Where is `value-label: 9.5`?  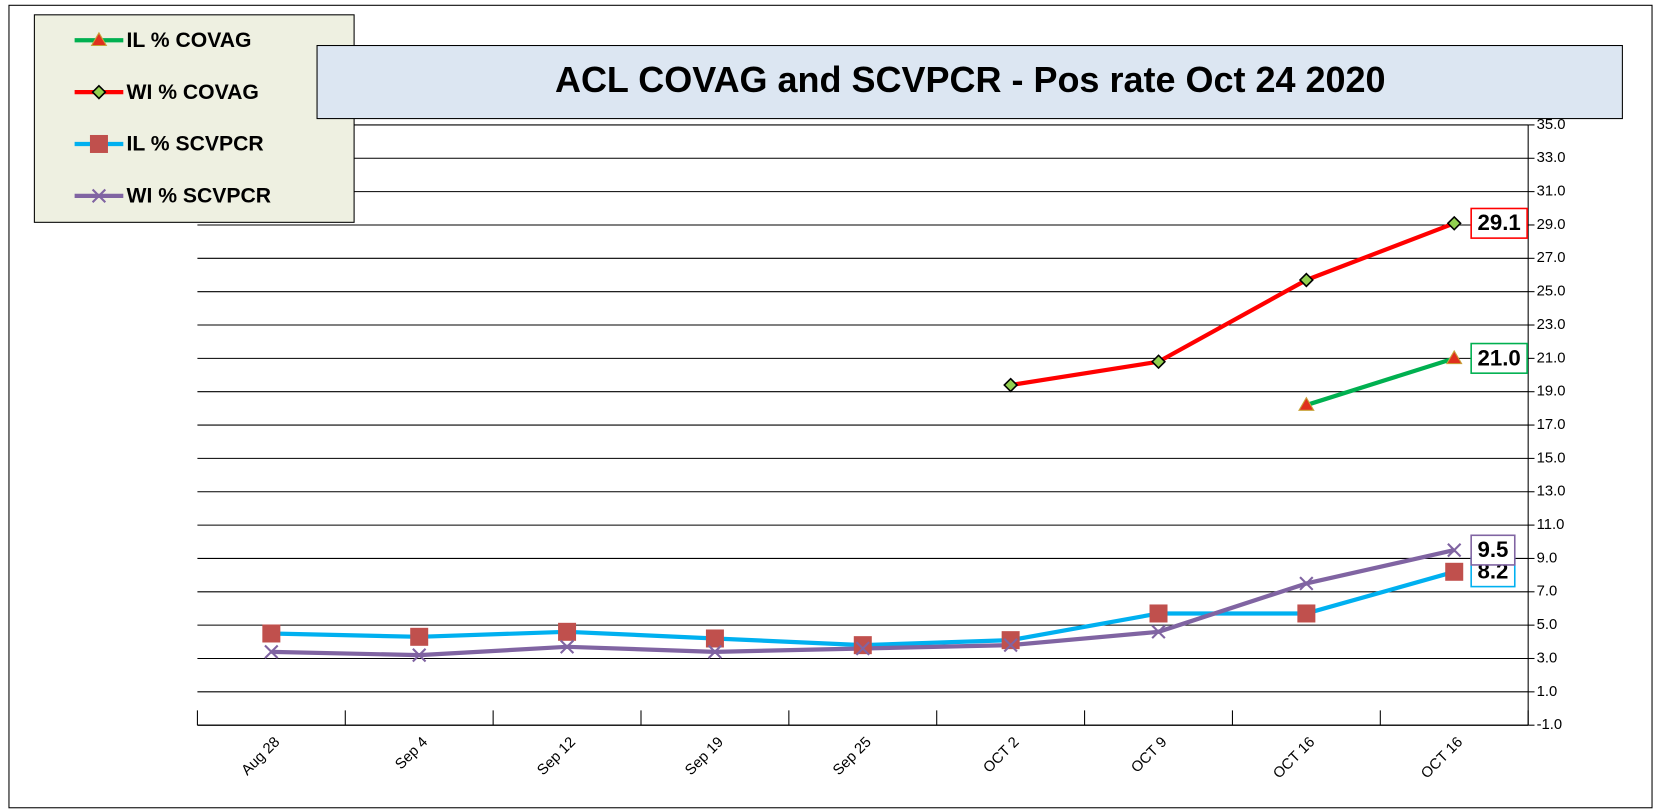 value-label: 9.5 is located at coordinates (1493, 549).